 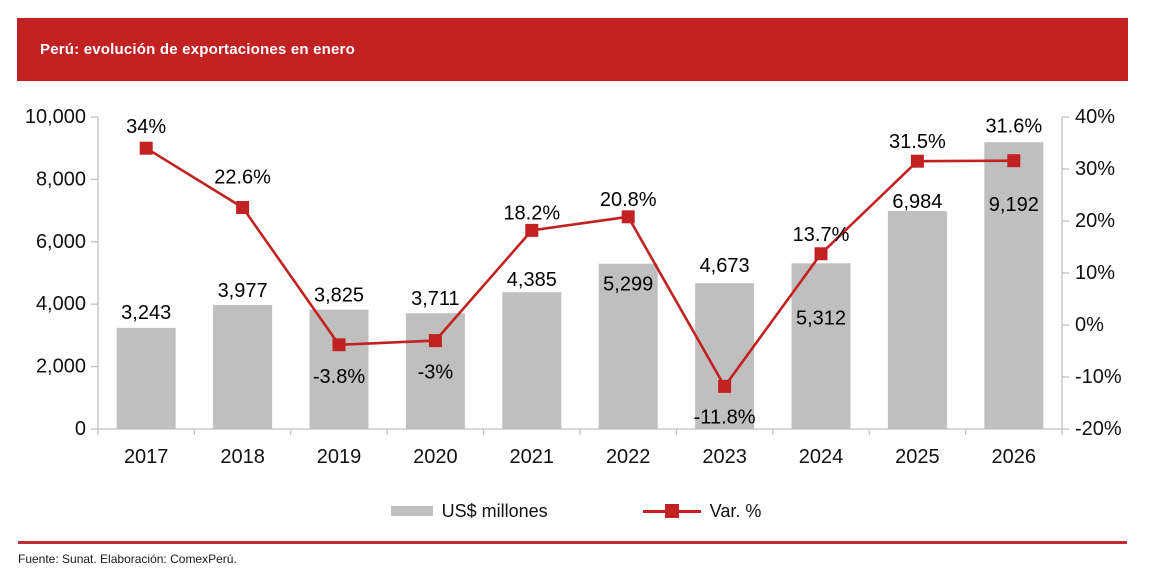 What do you see at coordinates (821, 457) in the screenshot?
I see `x-axis-category-label: 2024` at bounding box center [821, 457].